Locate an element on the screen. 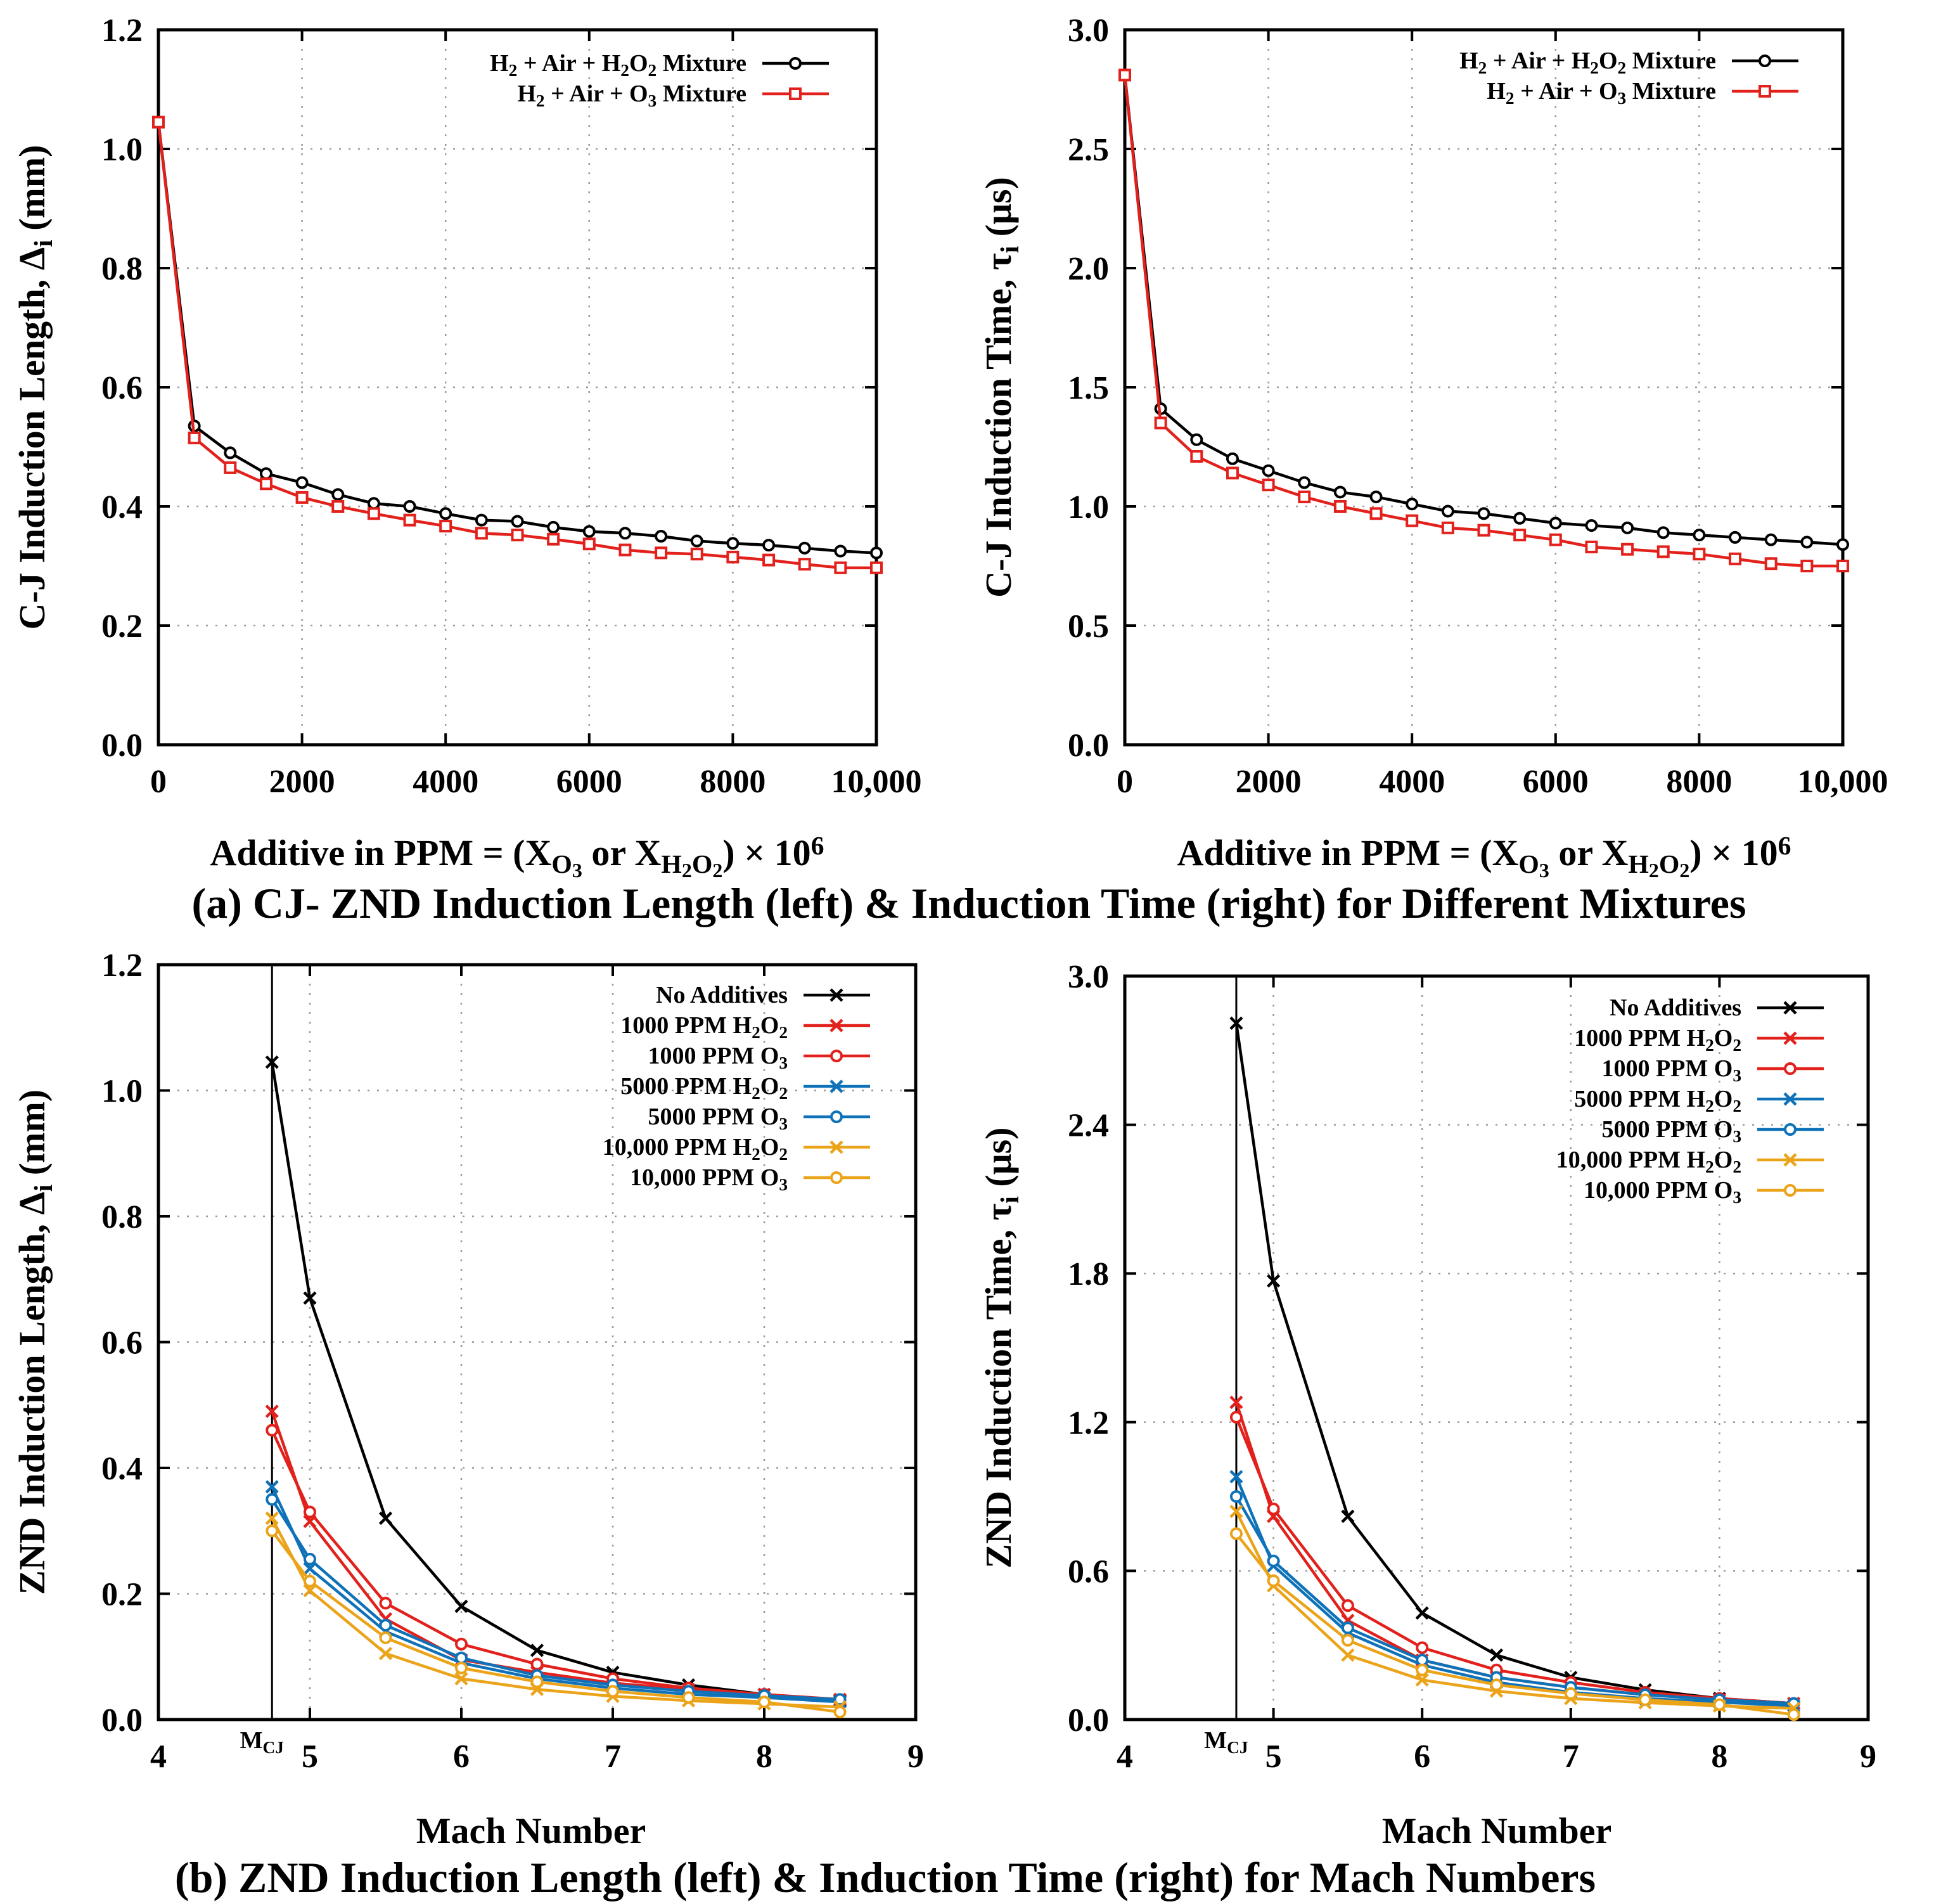  legend-entry: H2 + Air + H2O2 Mixture is located at coordinates (659, 65).